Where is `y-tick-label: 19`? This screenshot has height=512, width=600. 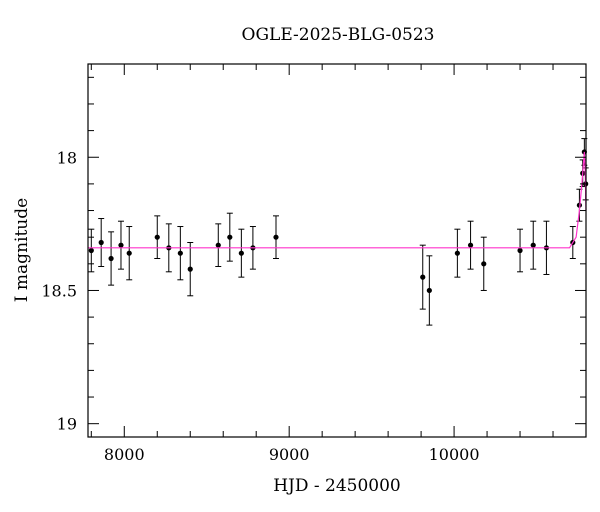 y-tick-label: 19 is located at coordinates (67, 424).